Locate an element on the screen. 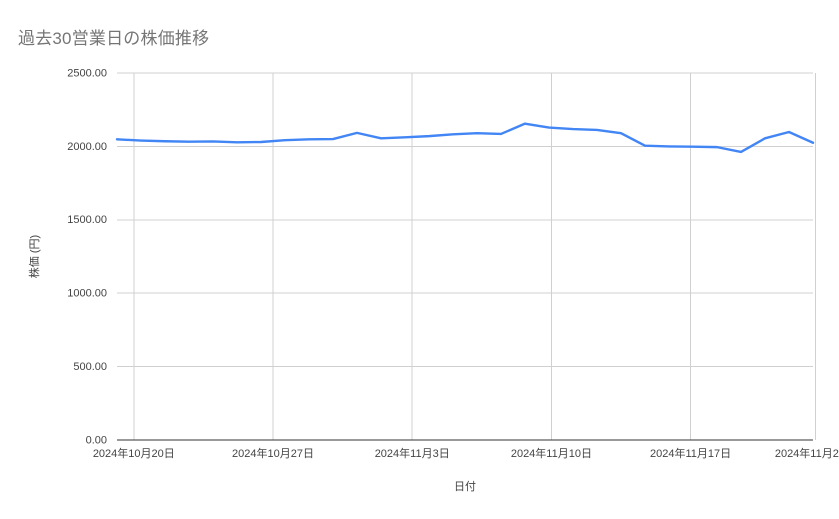 The image size is (839, 519). x-tick-label: 2024年11月17日 is located at coordinates (690, 453).